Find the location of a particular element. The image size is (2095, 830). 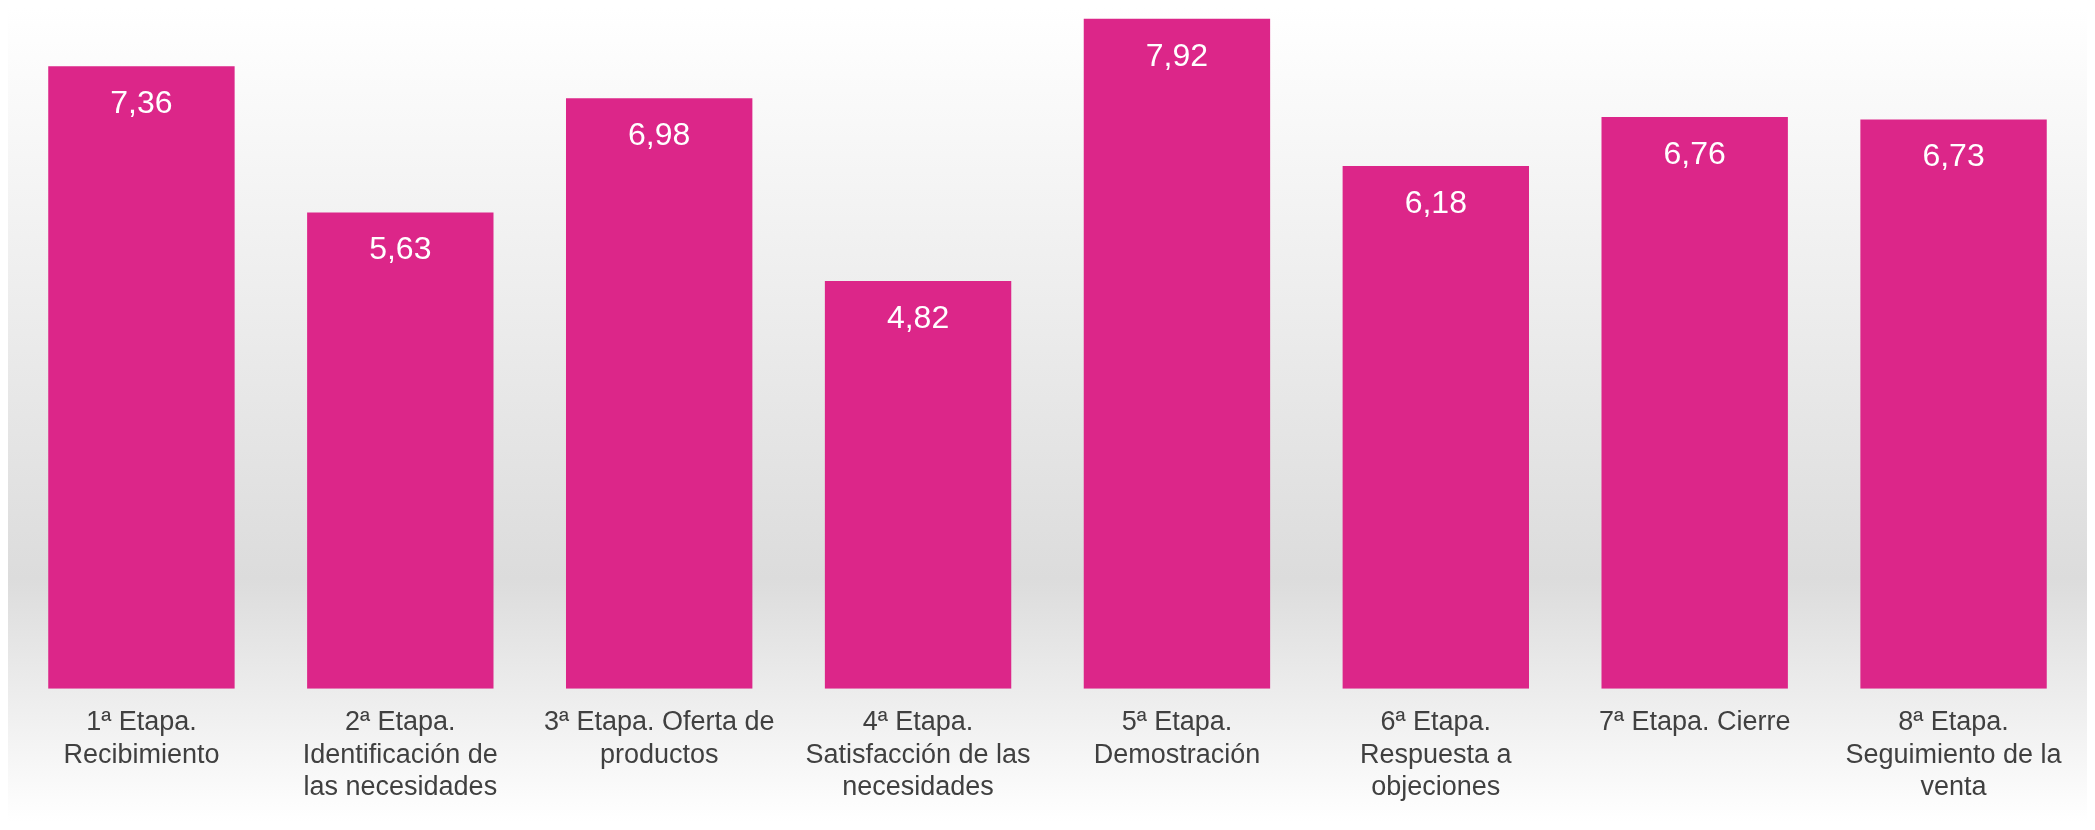

x-tick-label: 4ª Etapa. Satisfacción de las necesidades is located at coordinates (918, 754).